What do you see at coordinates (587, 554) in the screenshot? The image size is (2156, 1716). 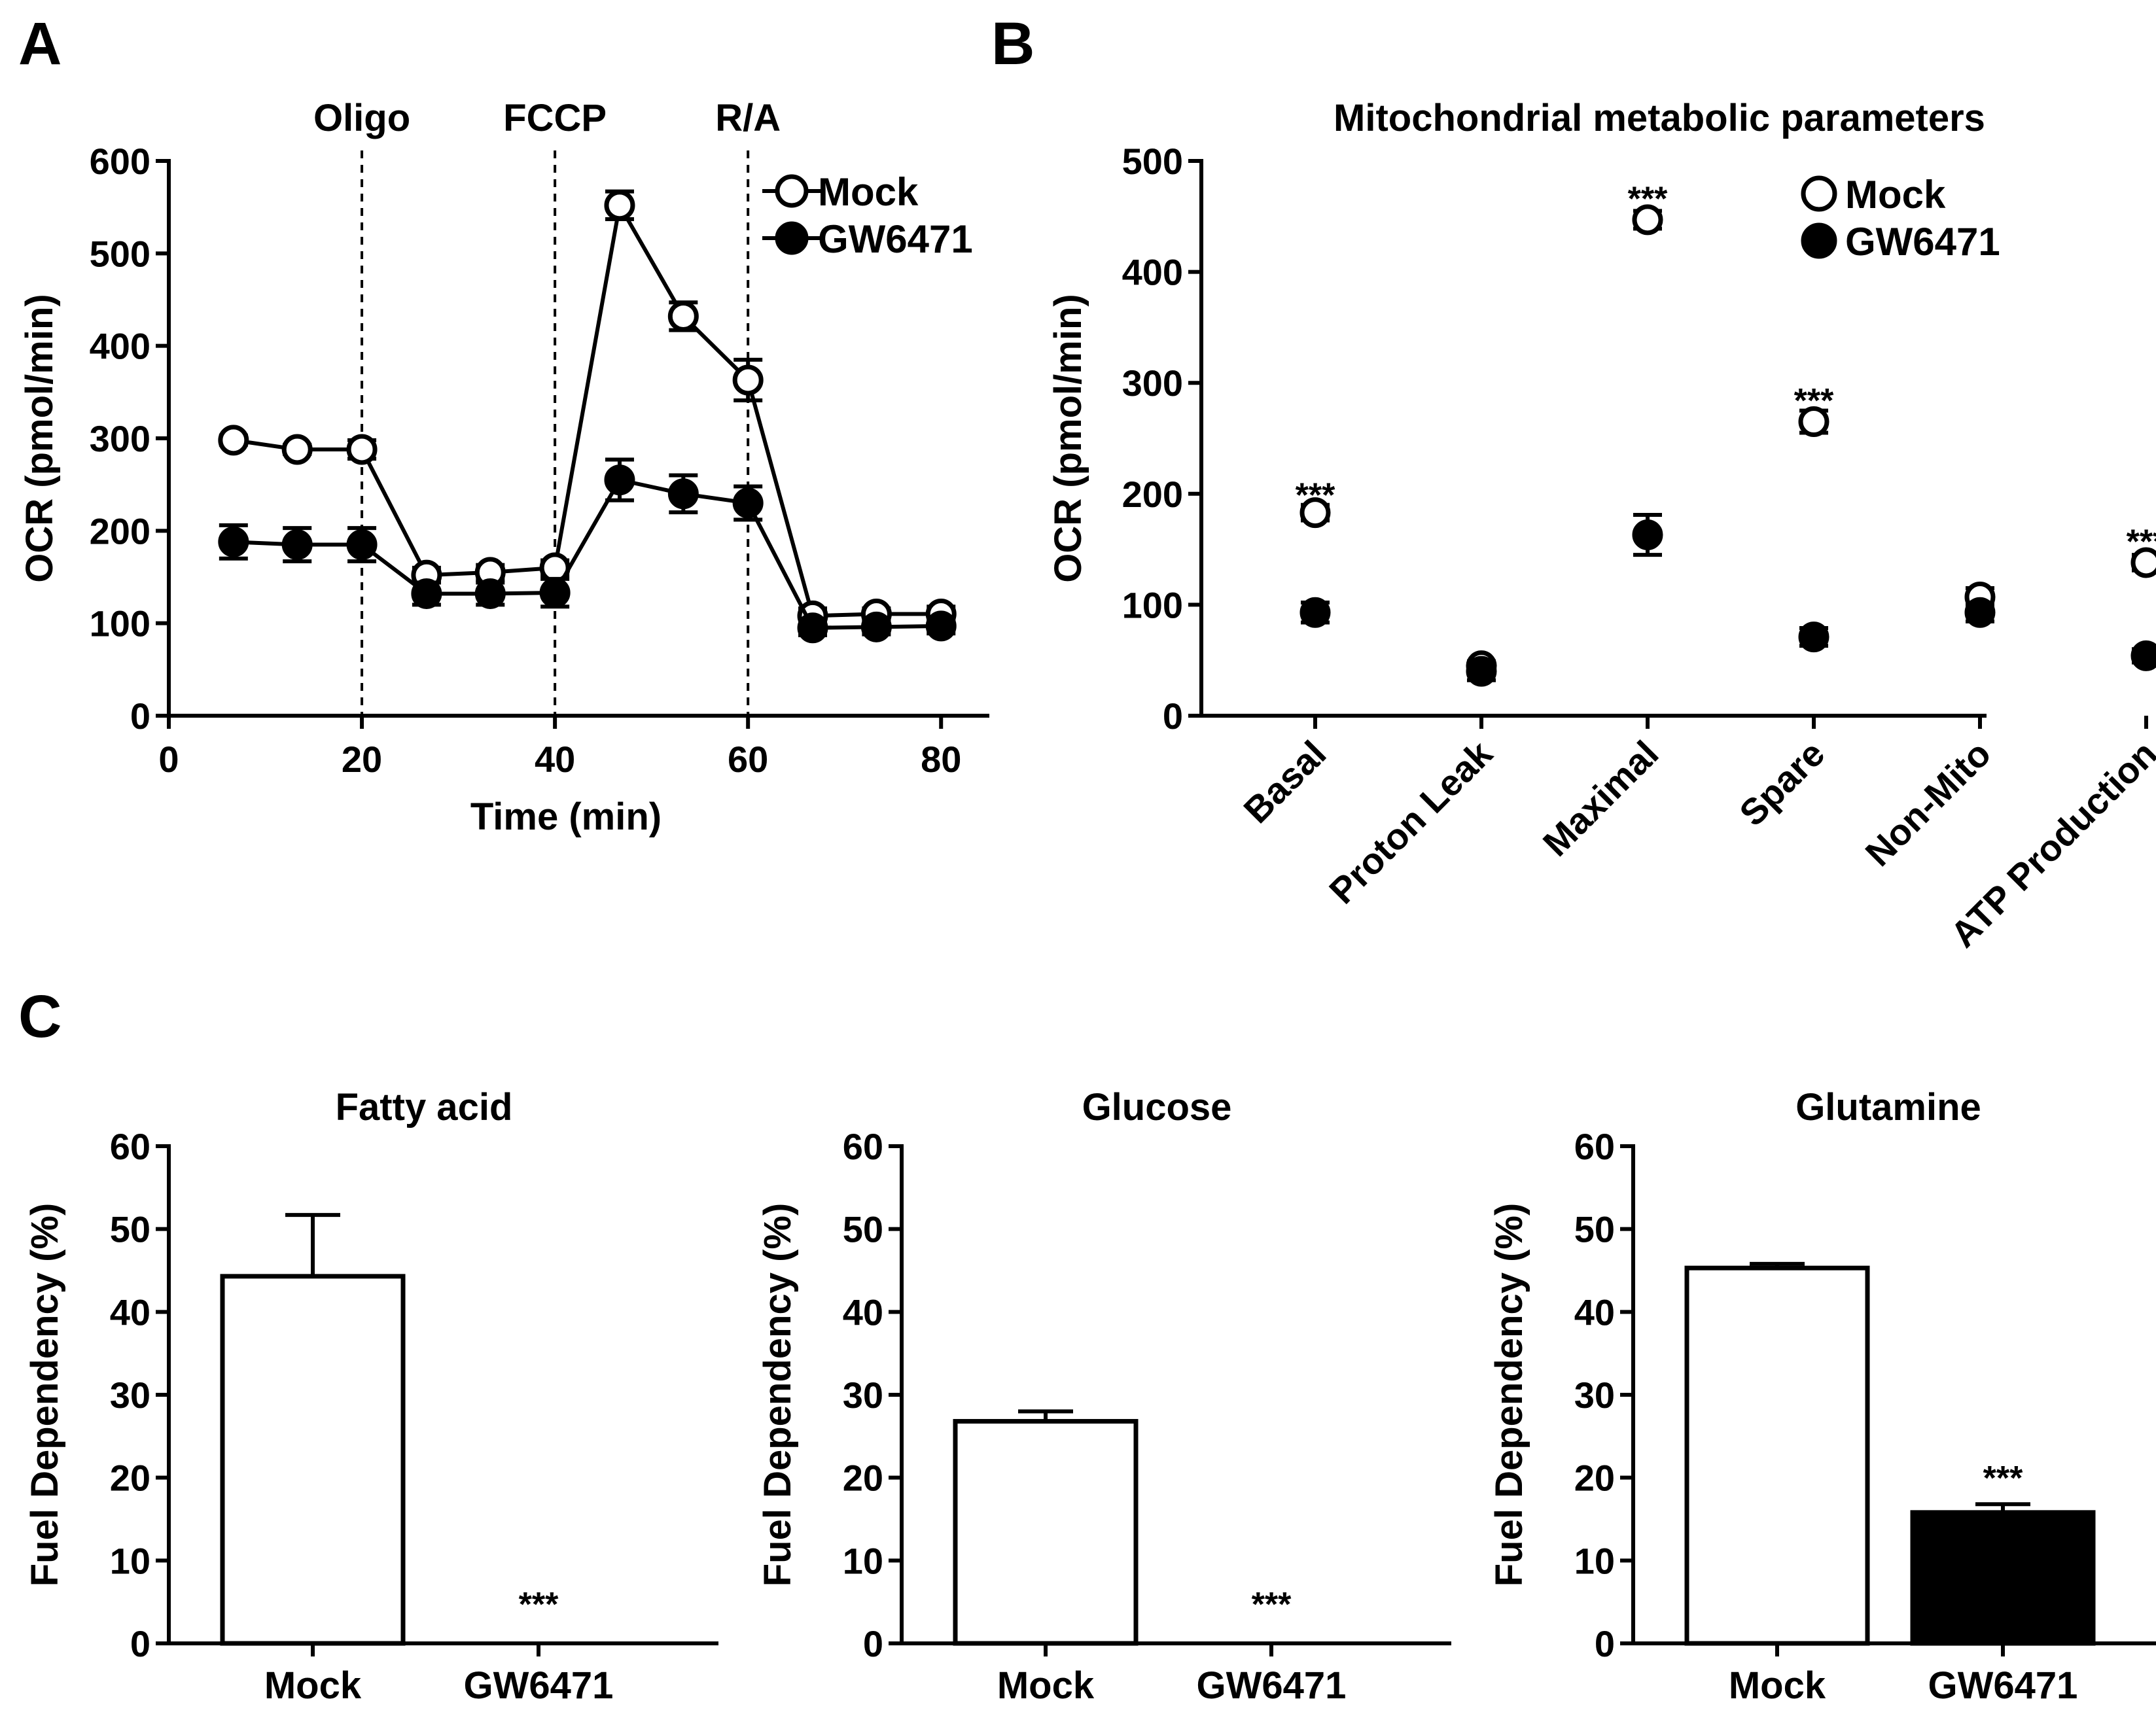 I see `panel-a-line-gw6471` at bounding box center [587, 554].